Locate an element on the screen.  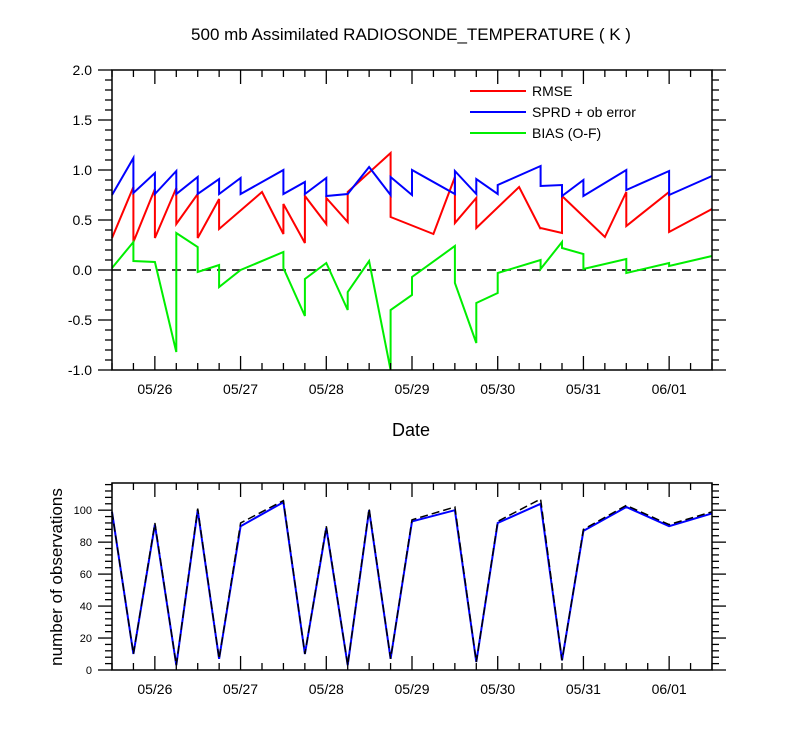
top-series-bias-o-f is located at coordinates (412, 301).